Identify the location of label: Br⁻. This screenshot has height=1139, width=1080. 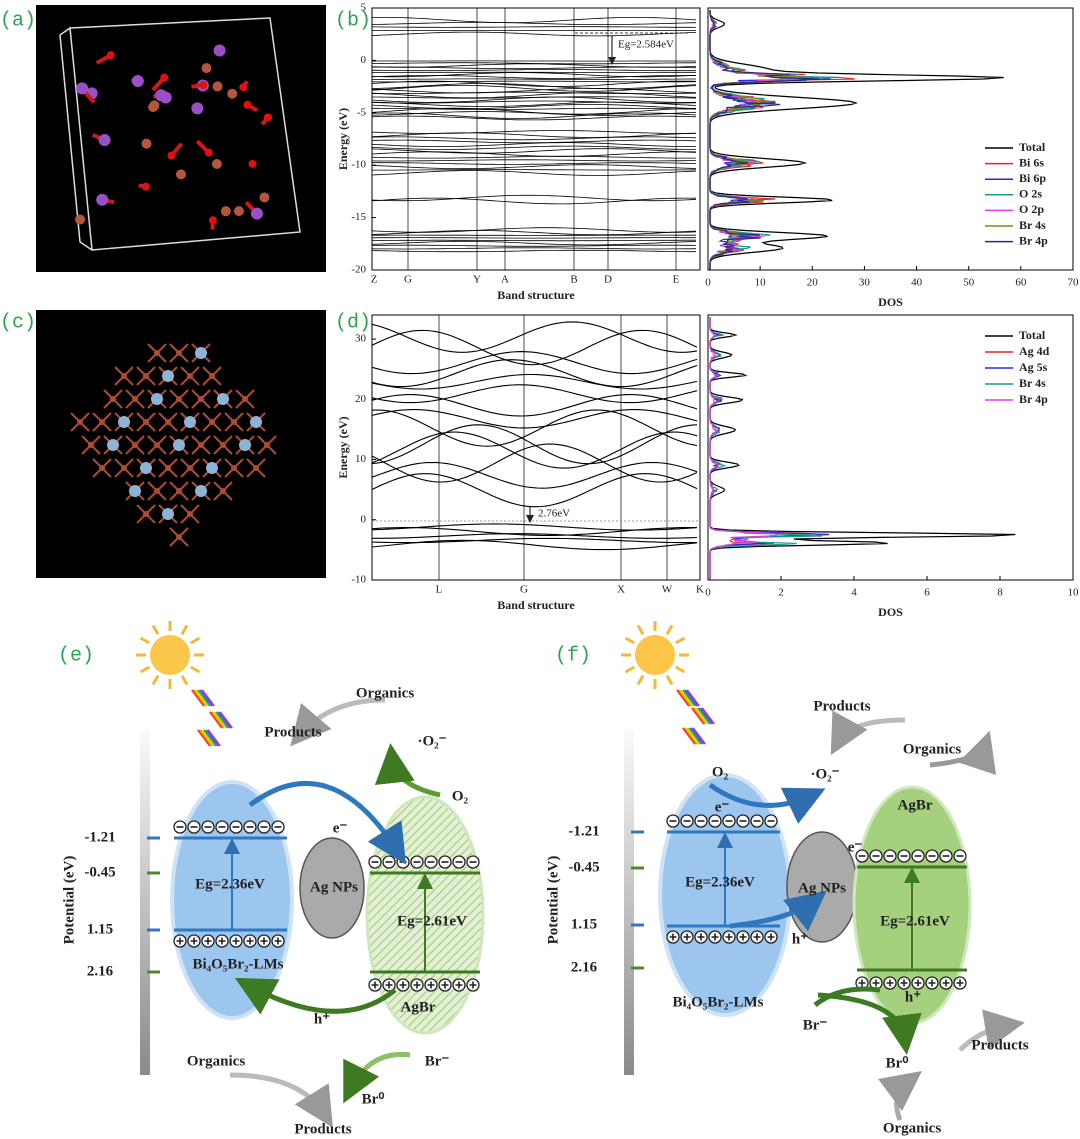
(815, 1025).